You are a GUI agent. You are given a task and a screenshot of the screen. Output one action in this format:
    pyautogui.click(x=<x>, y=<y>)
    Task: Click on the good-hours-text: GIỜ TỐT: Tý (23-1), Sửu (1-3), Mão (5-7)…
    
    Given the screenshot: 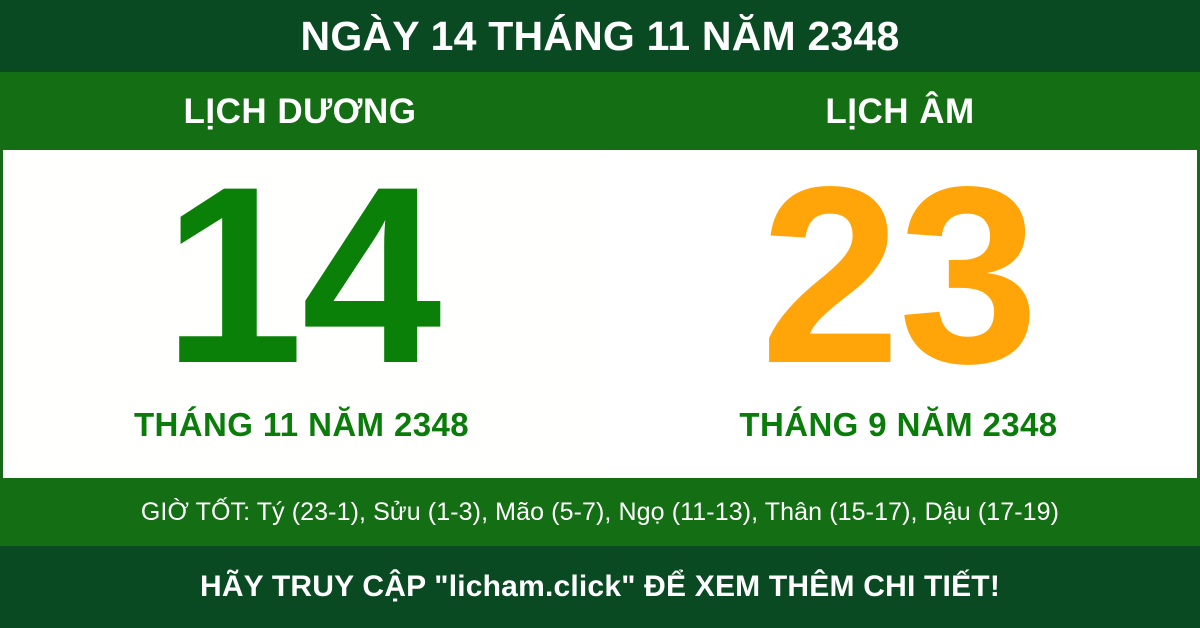 What is the action you would take?
    pyautogui.click(x=600, y=511)
    